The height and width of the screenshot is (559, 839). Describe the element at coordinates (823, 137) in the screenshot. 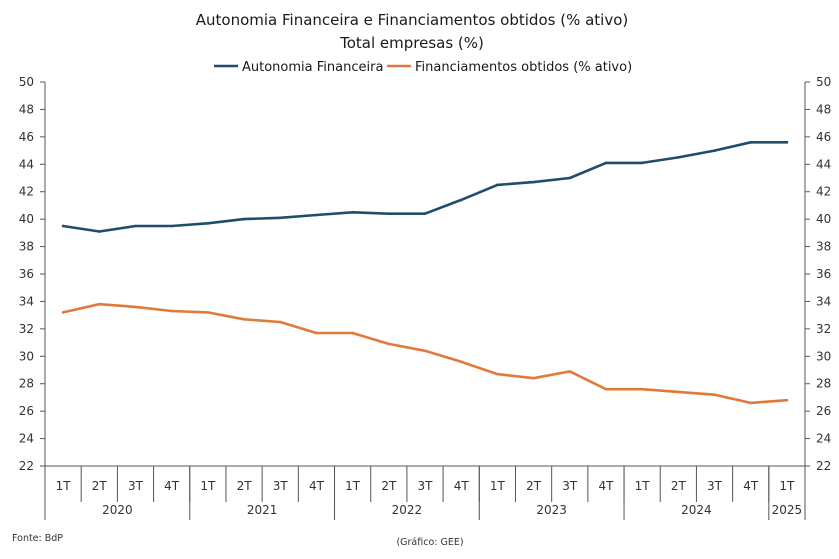

I see `y-tick-label-right: 46` at that location.